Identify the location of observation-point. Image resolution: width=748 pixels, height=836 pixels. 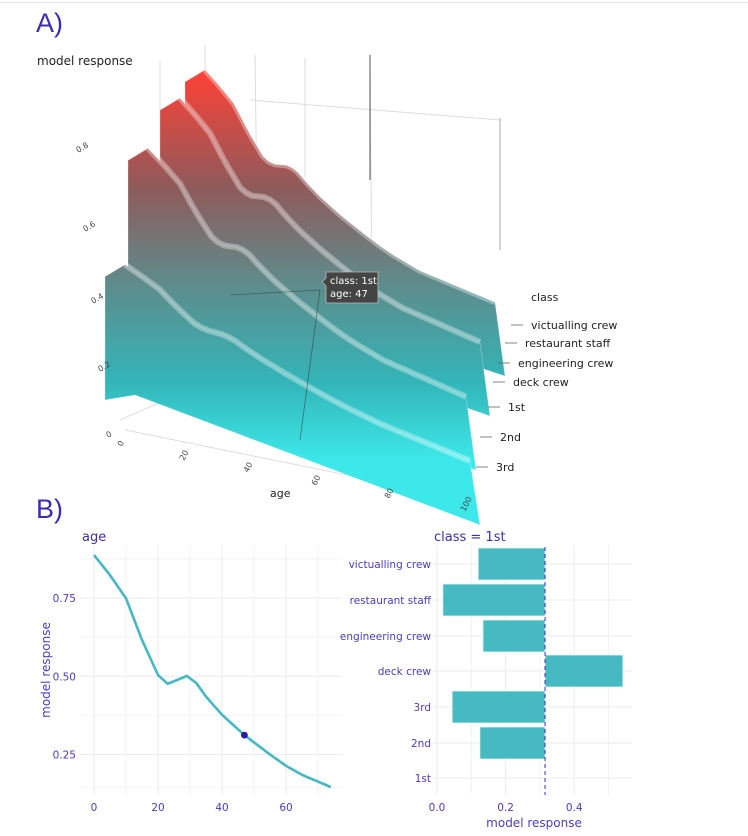
(244, 735).